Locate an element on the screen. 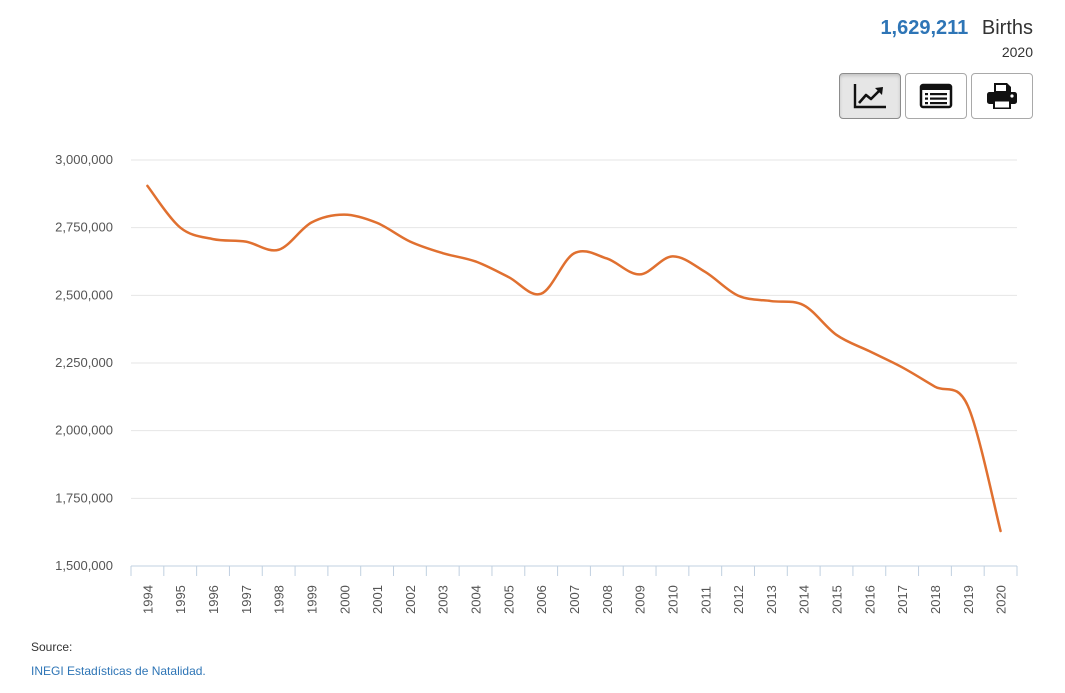 The width and height of the screenshot is (1065, 693). y-tick-label: 2,500,000 is located at coordinates (84, 294).